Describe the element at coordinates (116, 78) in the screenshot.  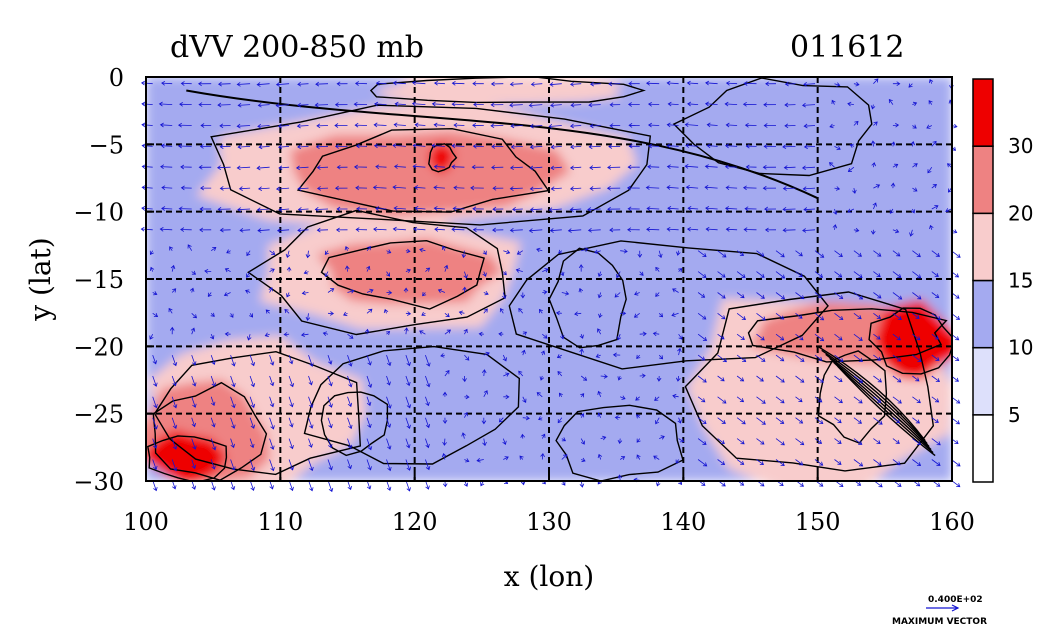
I see `y-tick-label-0: 0` at that location.